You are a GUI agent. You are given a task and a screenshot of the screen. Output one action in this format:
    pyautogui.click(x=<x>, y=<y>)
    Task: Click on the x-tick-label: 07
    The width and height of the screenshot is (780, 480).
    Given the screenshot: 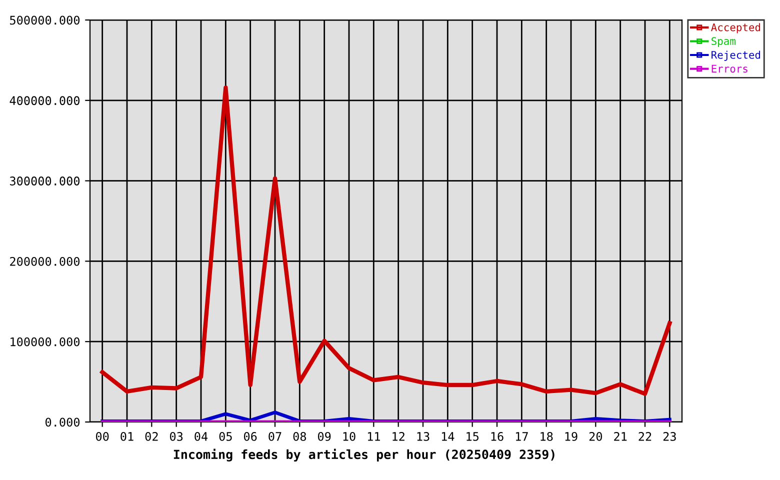 What is the action you would take?
    pyautogui.click(x=275, y=436)
    